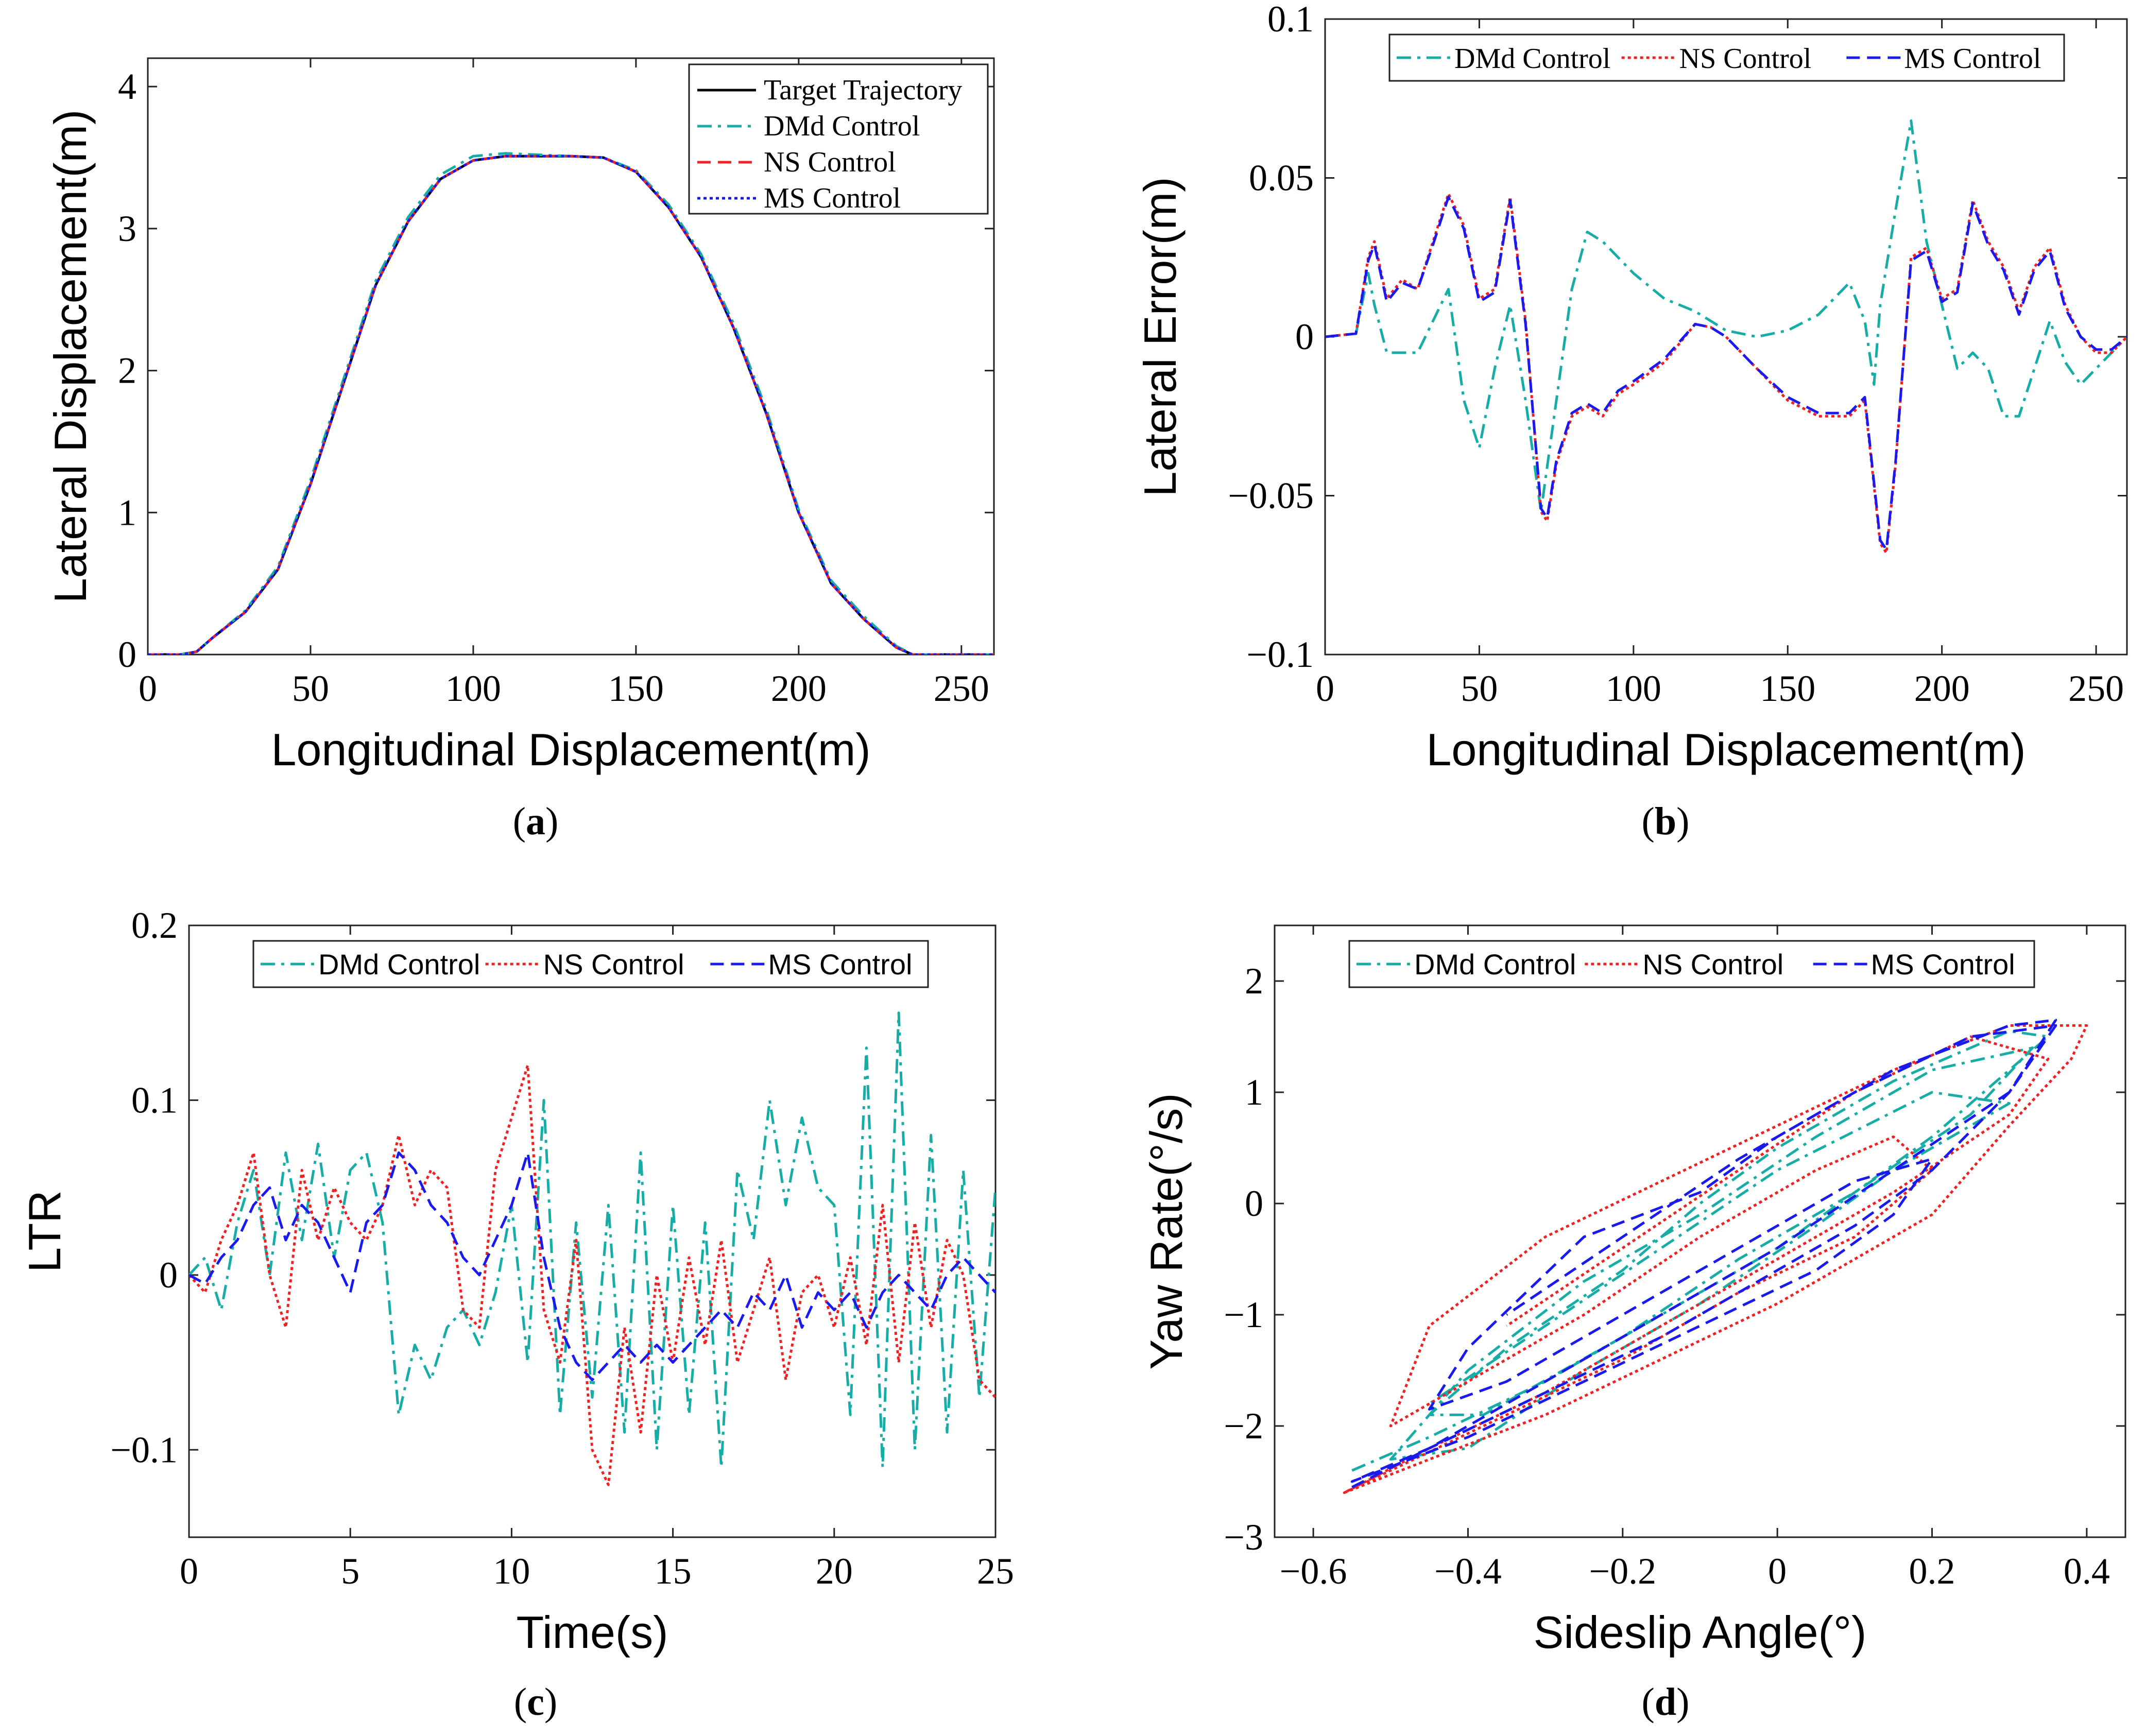  Describe the element at coordinates (536, 822) in the screenshot. I see `panel-caption: (a)` at that location.